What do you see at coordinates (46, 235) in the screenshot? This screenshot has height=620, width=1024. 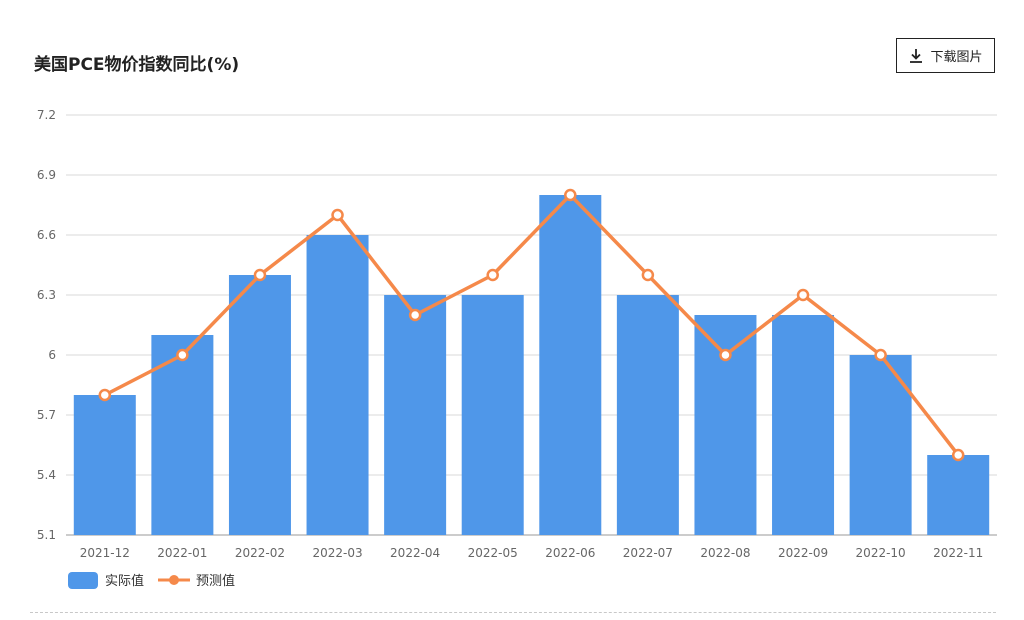 I see `y-tick-label: 6.6` at bounding box center [46, 235].